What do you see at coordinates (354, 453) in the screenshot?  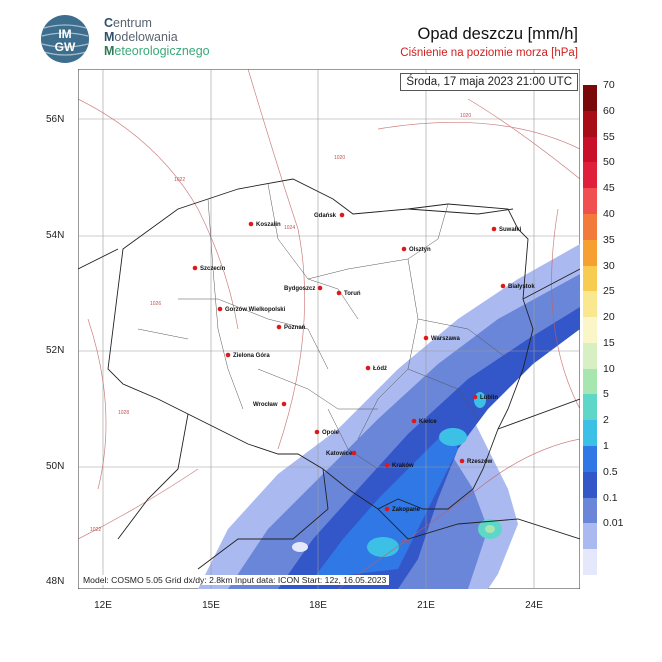 I see `city-marker-katowice` at bounding box center [354, 453].